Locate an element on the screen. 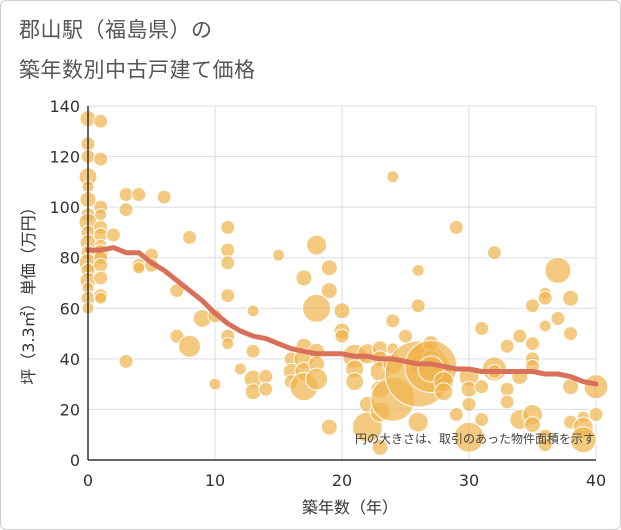 The image size is (621, 530). y-tick-label: 60 is located at coordinates (70, 308).